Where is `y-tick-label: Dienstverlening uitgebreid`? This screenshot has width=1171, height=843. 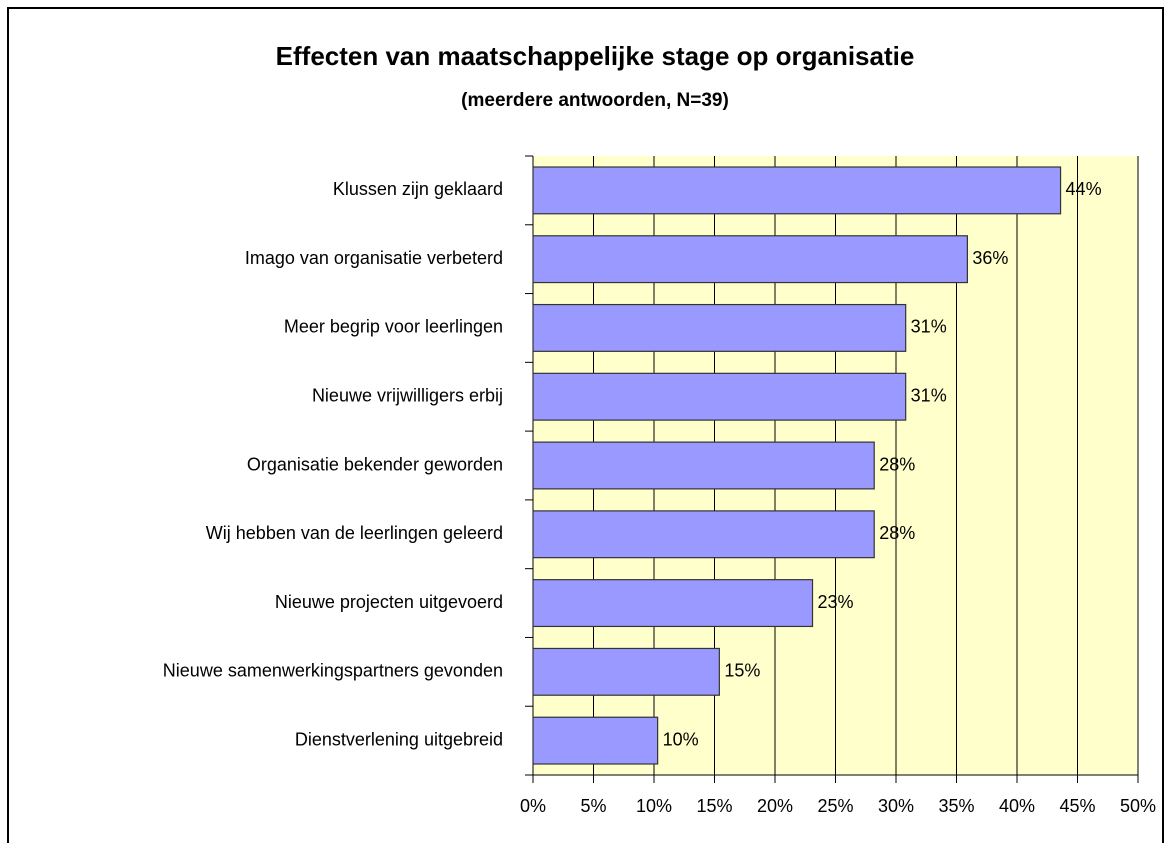 y-tick-label: Dienstverlening uitgebreid is located at coordinates (399, 739).